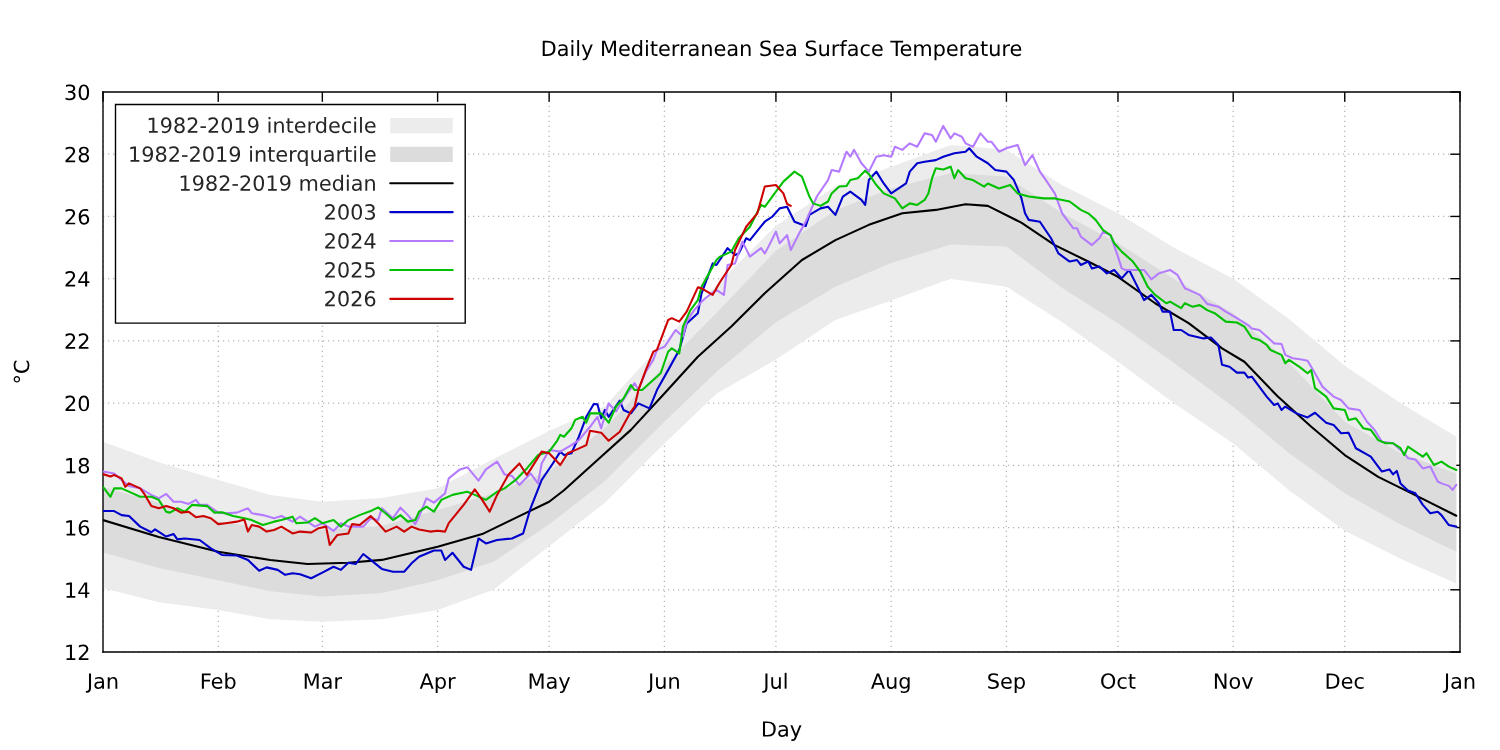 The width and height of the screenshot is (1500, 750). Describe the element at coordinates (78, 465) in the screenshot. I see `y-tick-label: 18` at that location.